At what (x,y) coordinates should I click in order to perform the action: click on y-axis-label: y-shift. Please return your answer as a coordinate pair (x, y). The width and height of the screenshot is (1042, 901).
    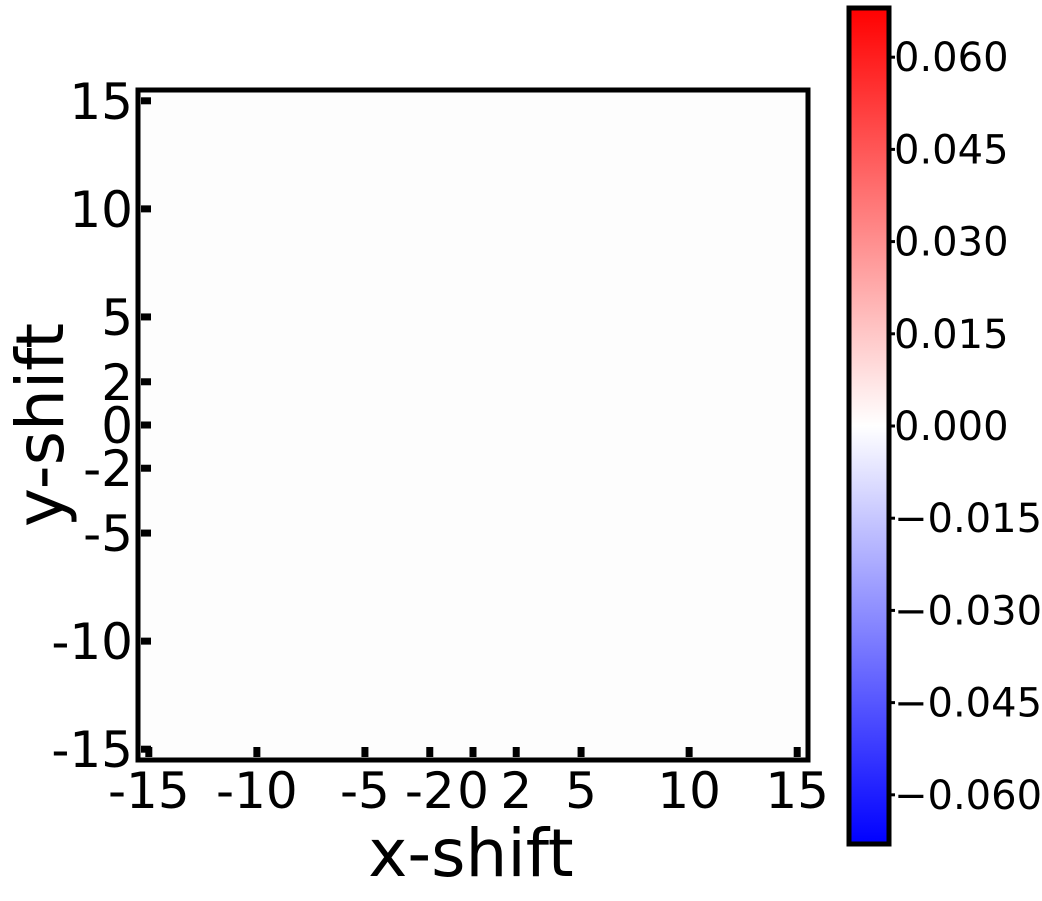
    Looking at the image, I should click on (40, 425).